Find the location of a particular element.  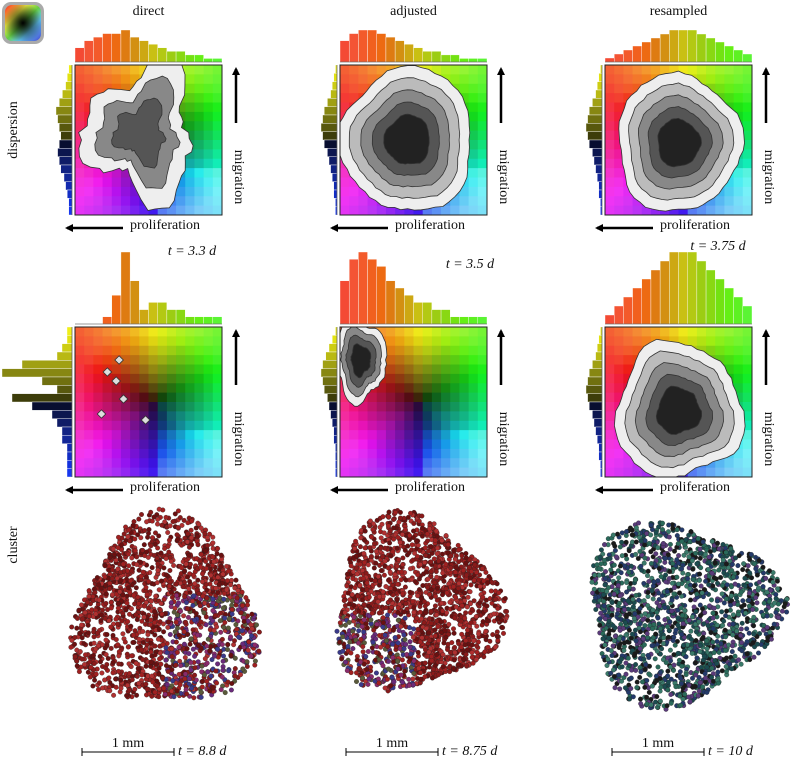

column-title: adjusted is located at coordinates (413, 11).